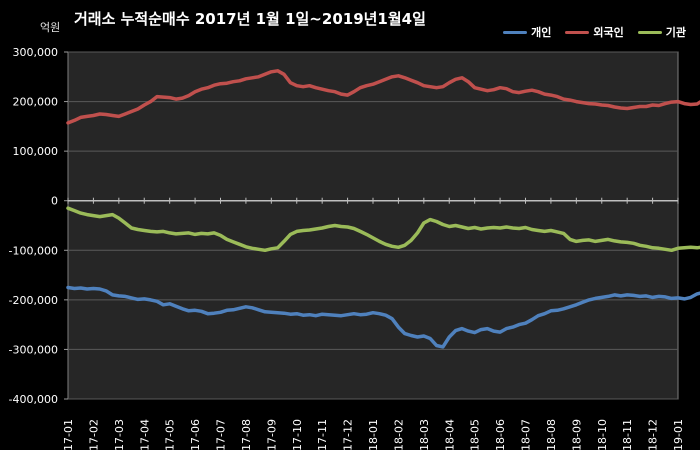 The width and height of the screenshot is (700, 450). What do you see at coordinates (475, 434) in the screenshot?
I see `x-tick-label: 18-05` at bounding box center [475, 434].